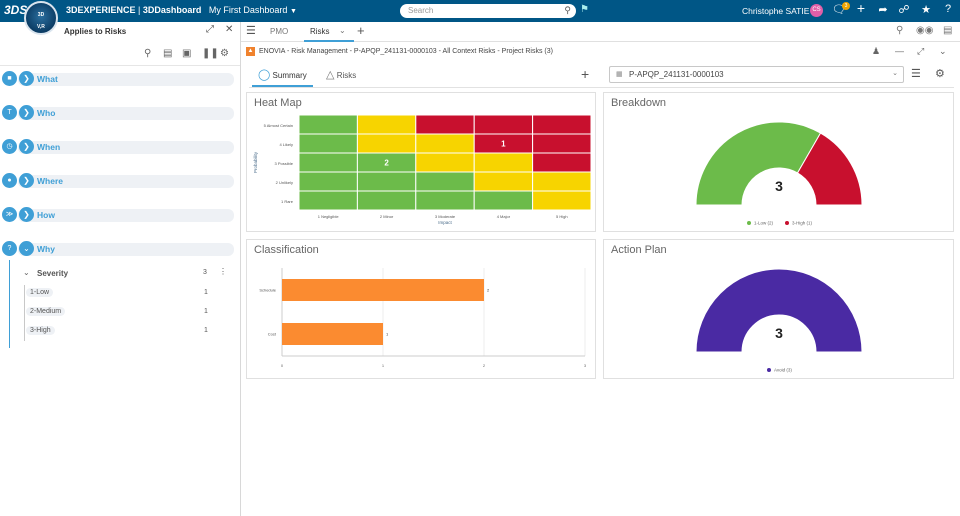 Image resolution: width=960 pixels, height=516 pixels. I want to click on more-icon: ⋮, so click(223, 271).